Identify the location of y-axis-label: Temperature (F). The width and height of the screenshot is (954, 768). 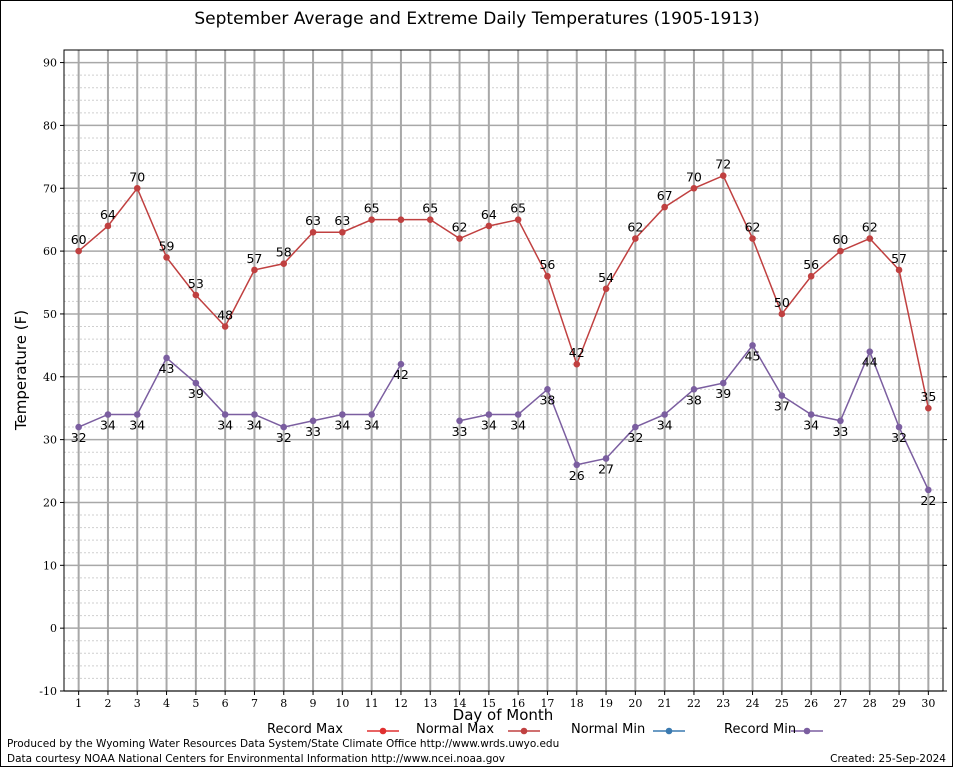
(21, 370).